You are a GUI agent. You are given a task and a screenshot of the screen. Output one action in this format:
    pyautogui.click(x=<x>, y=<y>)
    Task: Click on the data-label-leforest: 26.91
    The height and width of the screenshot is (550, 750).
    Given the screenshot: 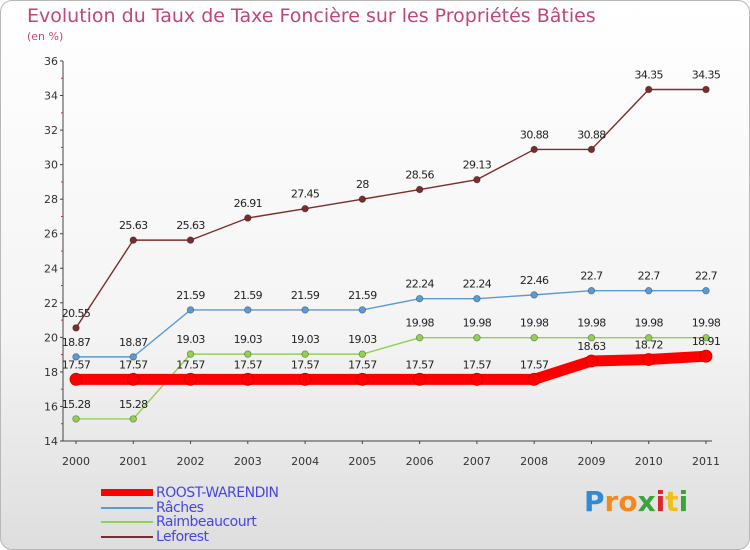 What is the action you would take?
    pyautogui.click(x=248, y=203)
    